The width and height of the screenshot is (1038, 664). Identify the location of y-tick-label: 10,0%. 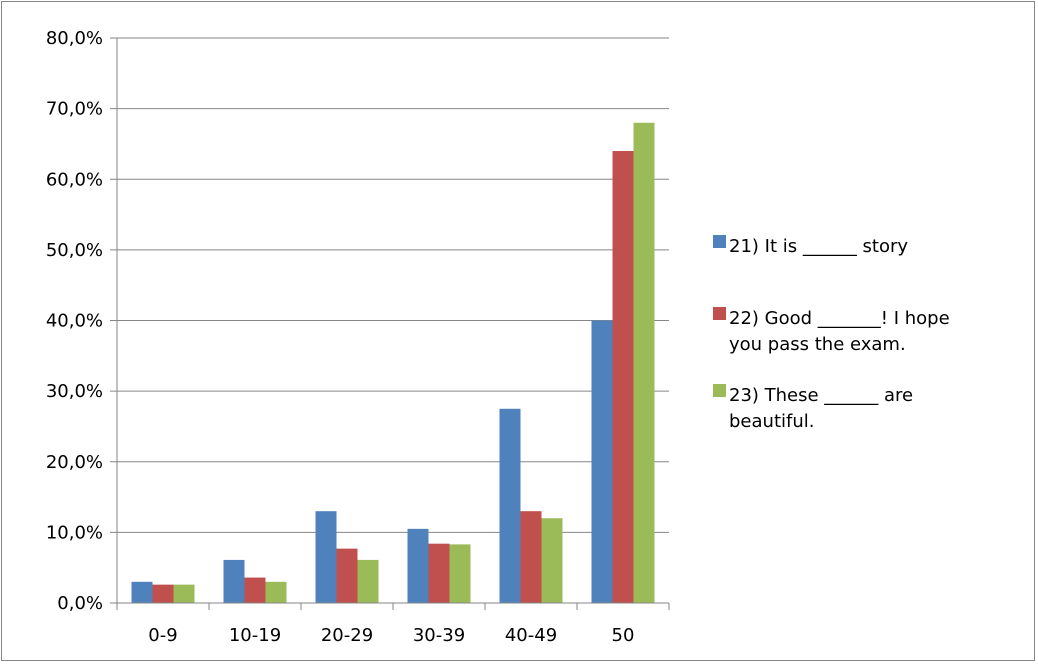
(74, 532).